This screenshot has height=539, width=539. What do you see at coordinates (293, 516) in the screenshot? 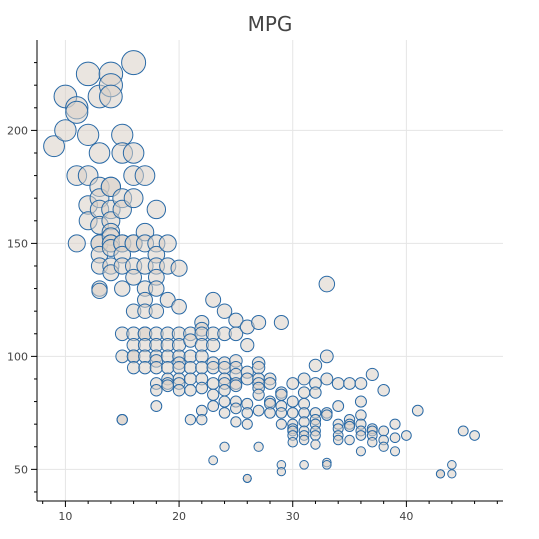
I see `x-tick-label: 30` at bounding box center [293, 516].